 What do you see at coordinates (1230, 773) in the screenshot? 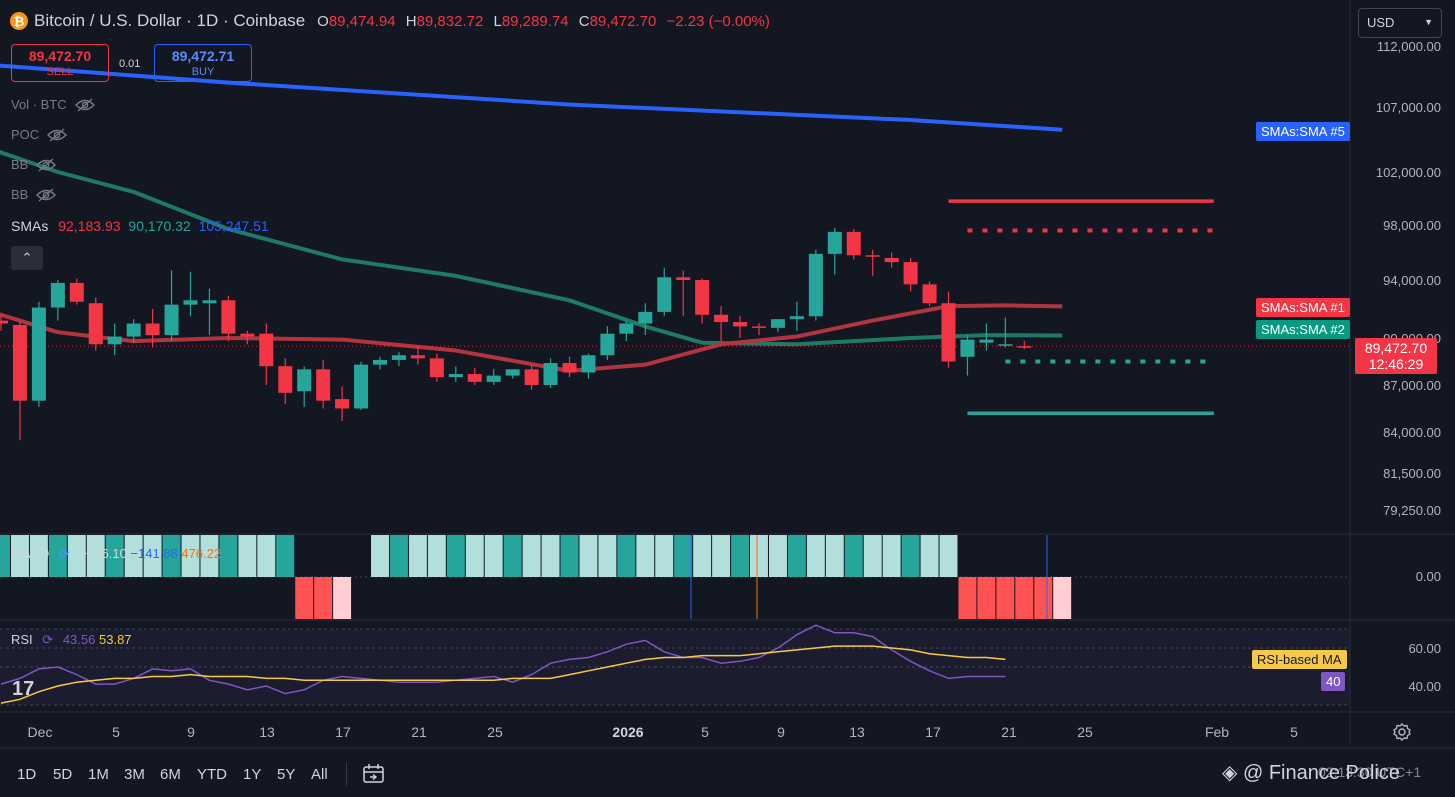
I see `diamond-logo-icon: ◈` at bounding box center [1230, 773].